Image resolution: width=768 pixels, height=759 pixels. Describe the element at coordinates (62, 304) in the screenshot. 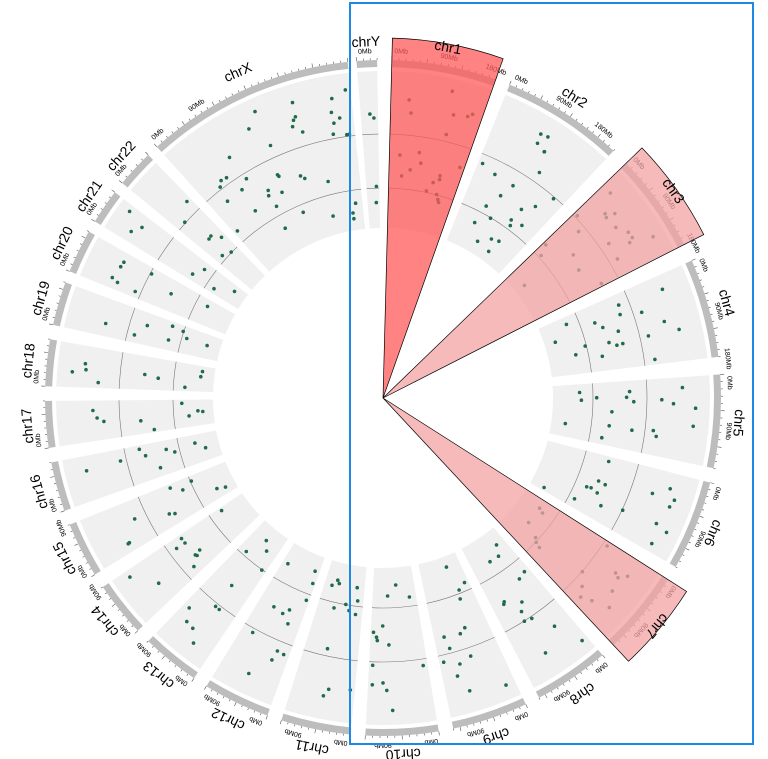

I see `chr19-ideogram` at that location.